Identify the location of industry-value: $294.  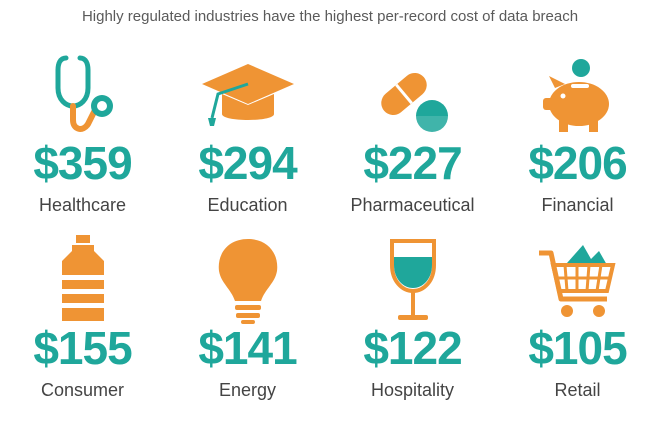
(247, 163).